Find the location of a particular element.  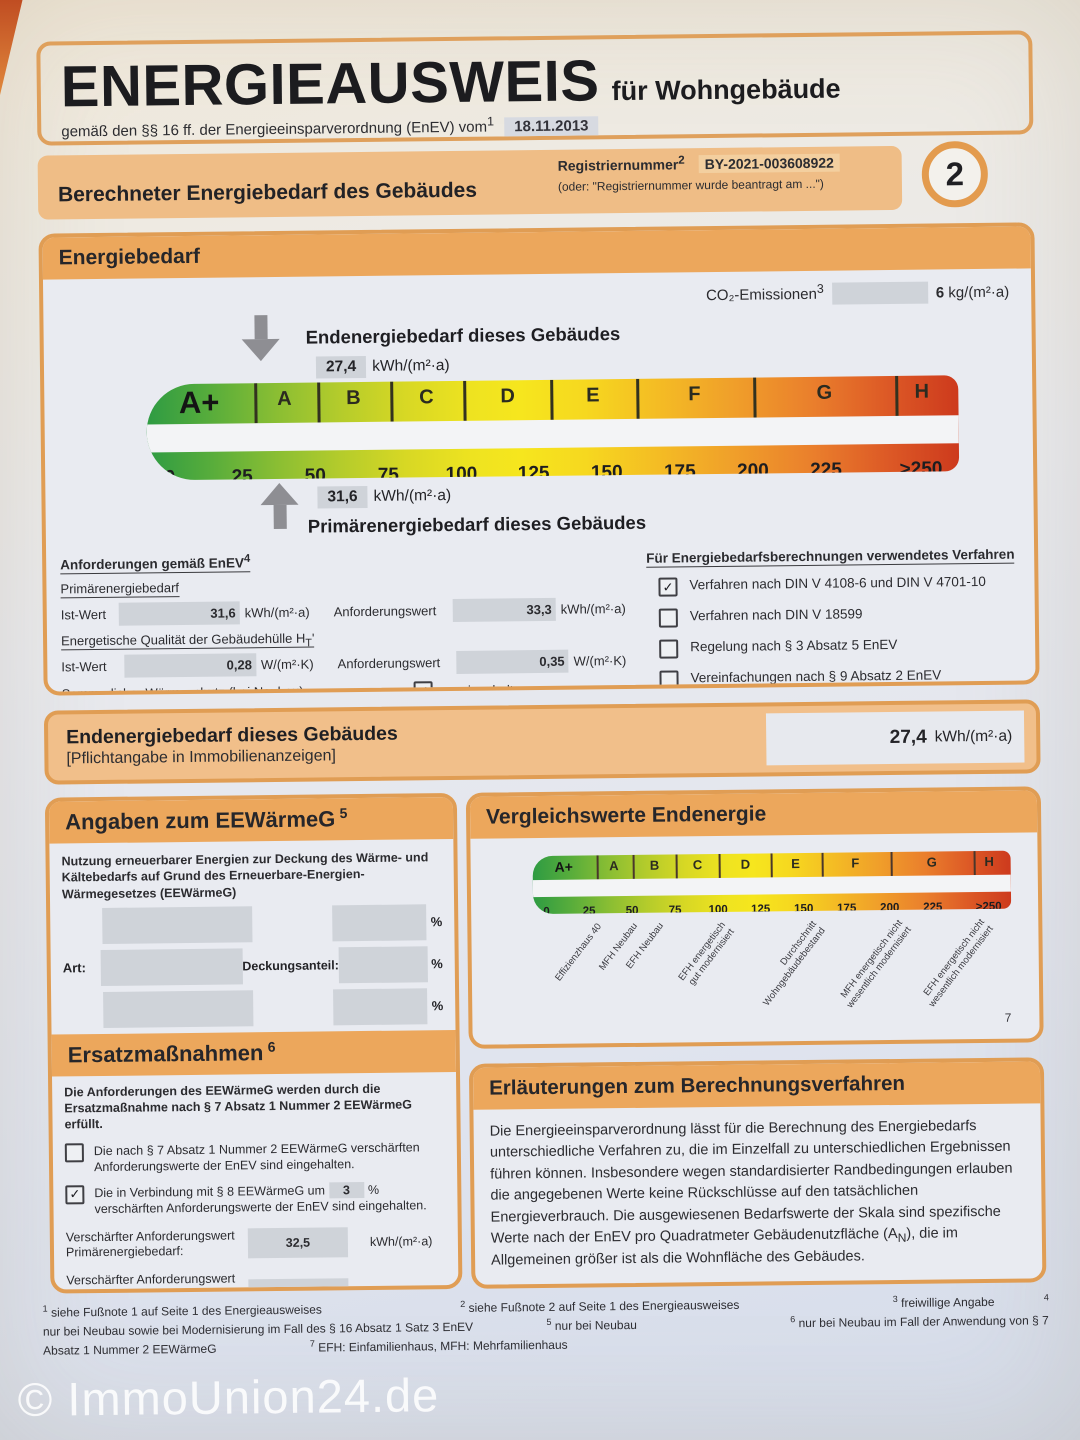

verfahren-checkbox-1: ✓ is located at coordinates (668, 587).